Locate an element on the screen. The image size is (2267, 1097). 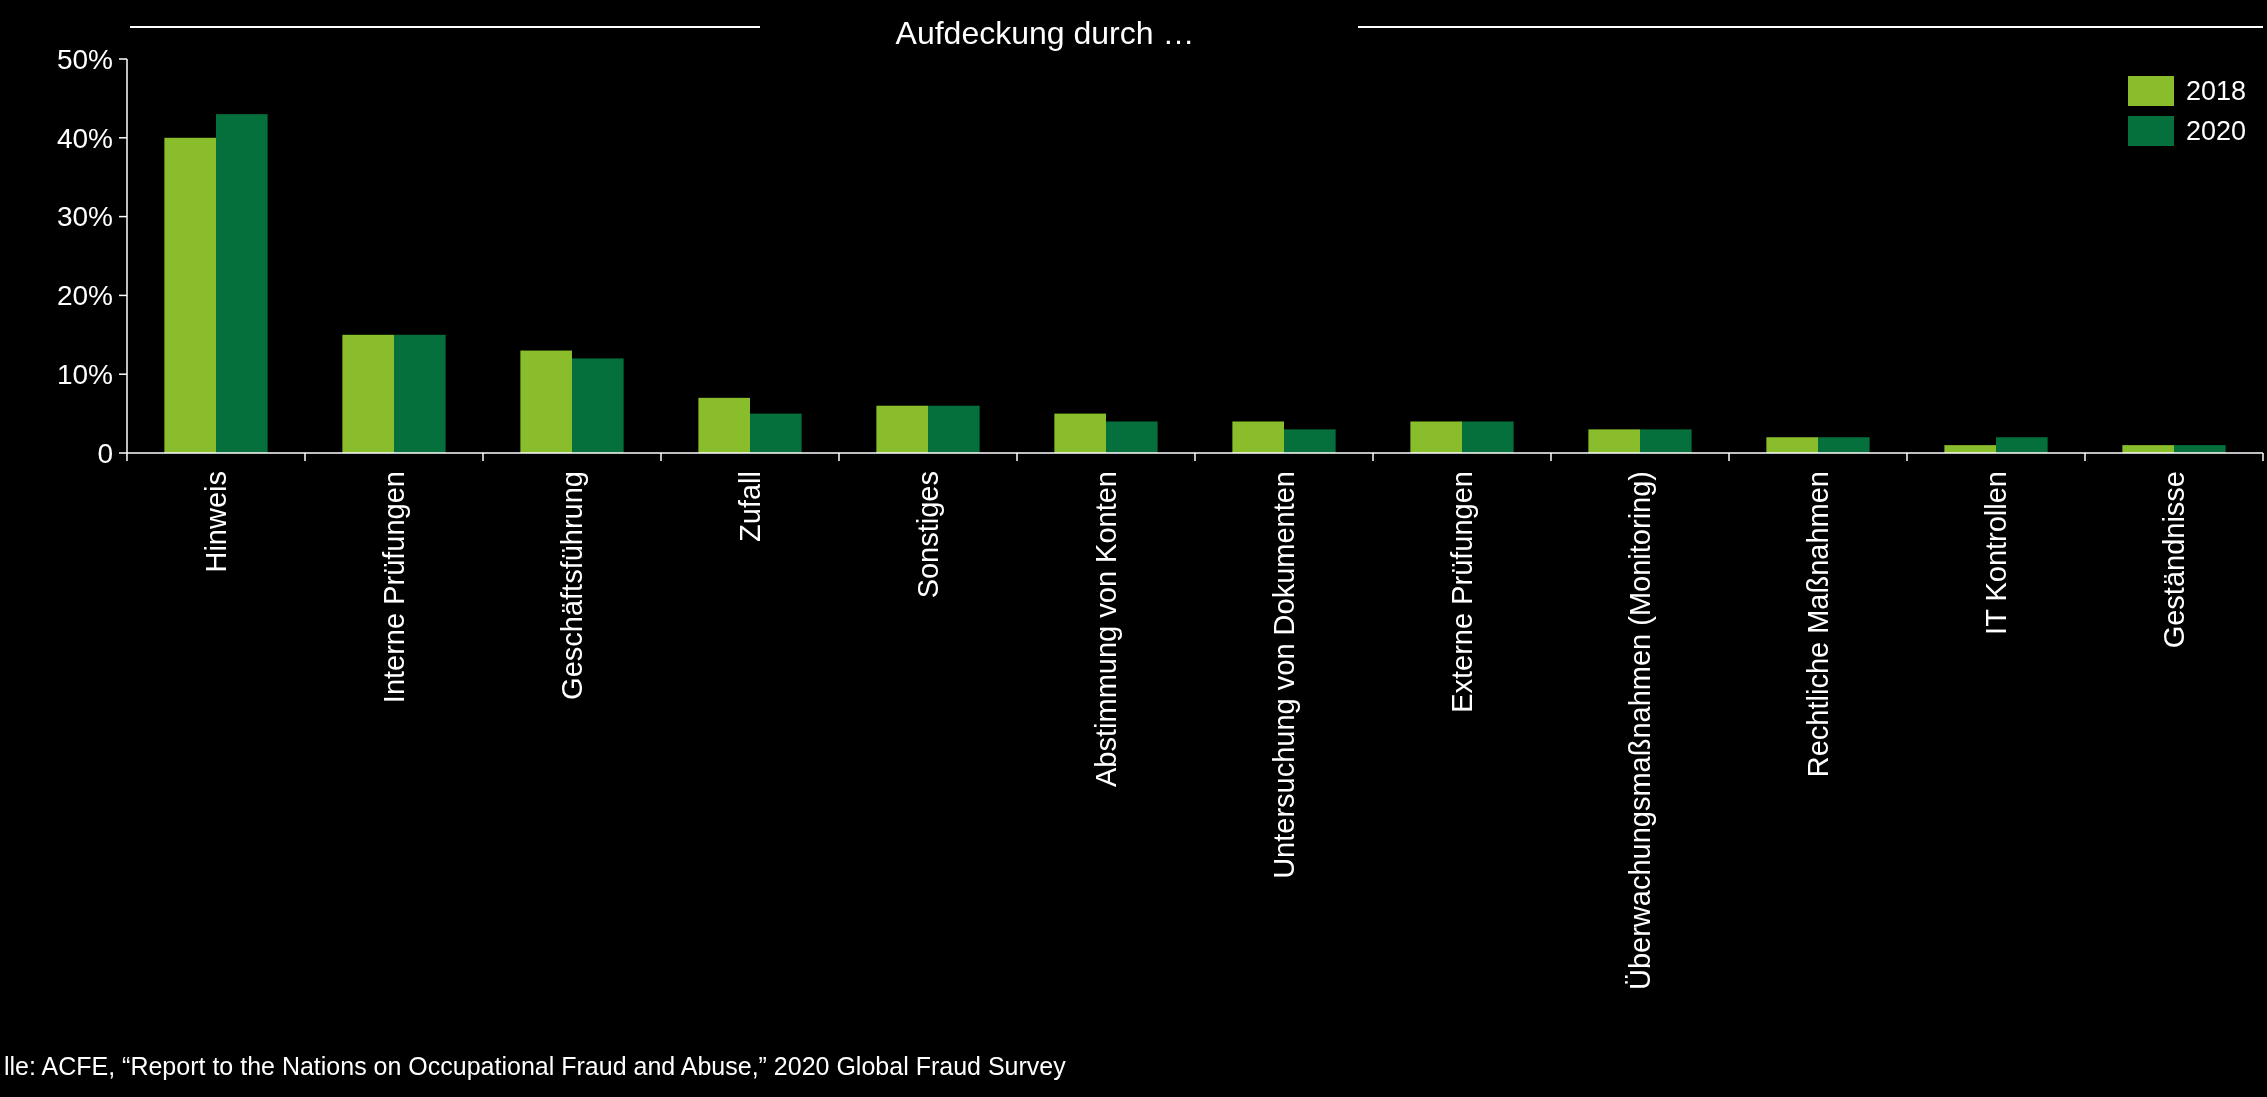
legend-label: 2018 is located at coordinates (2216, 91).